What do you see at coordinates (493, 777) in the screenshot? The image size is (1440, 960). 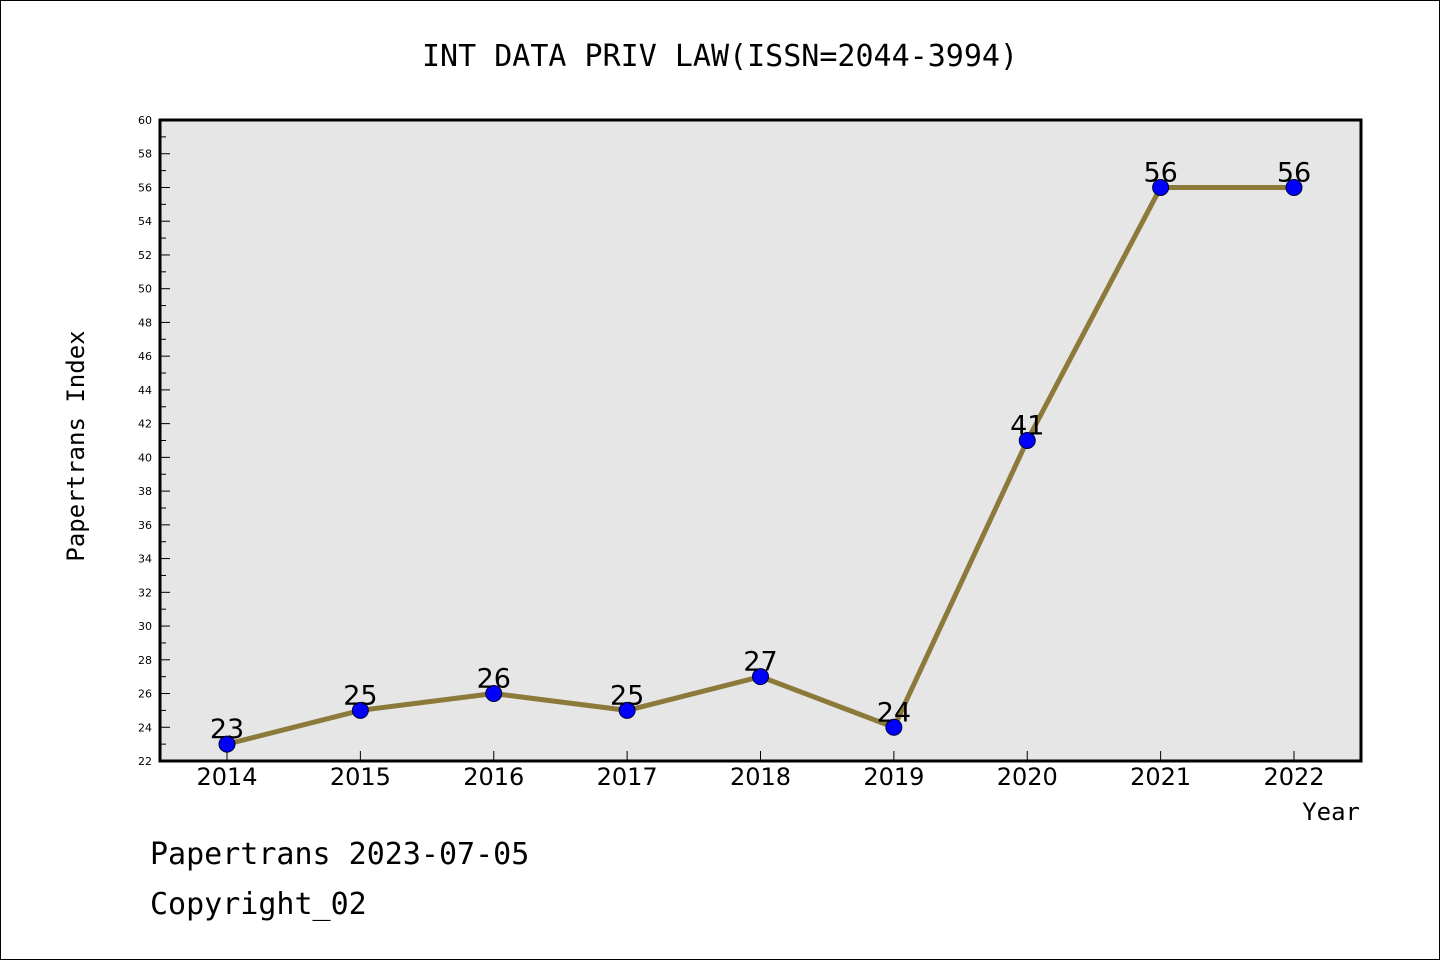 I see `x-tick-label: 2016` at bounding box center [493, 777].